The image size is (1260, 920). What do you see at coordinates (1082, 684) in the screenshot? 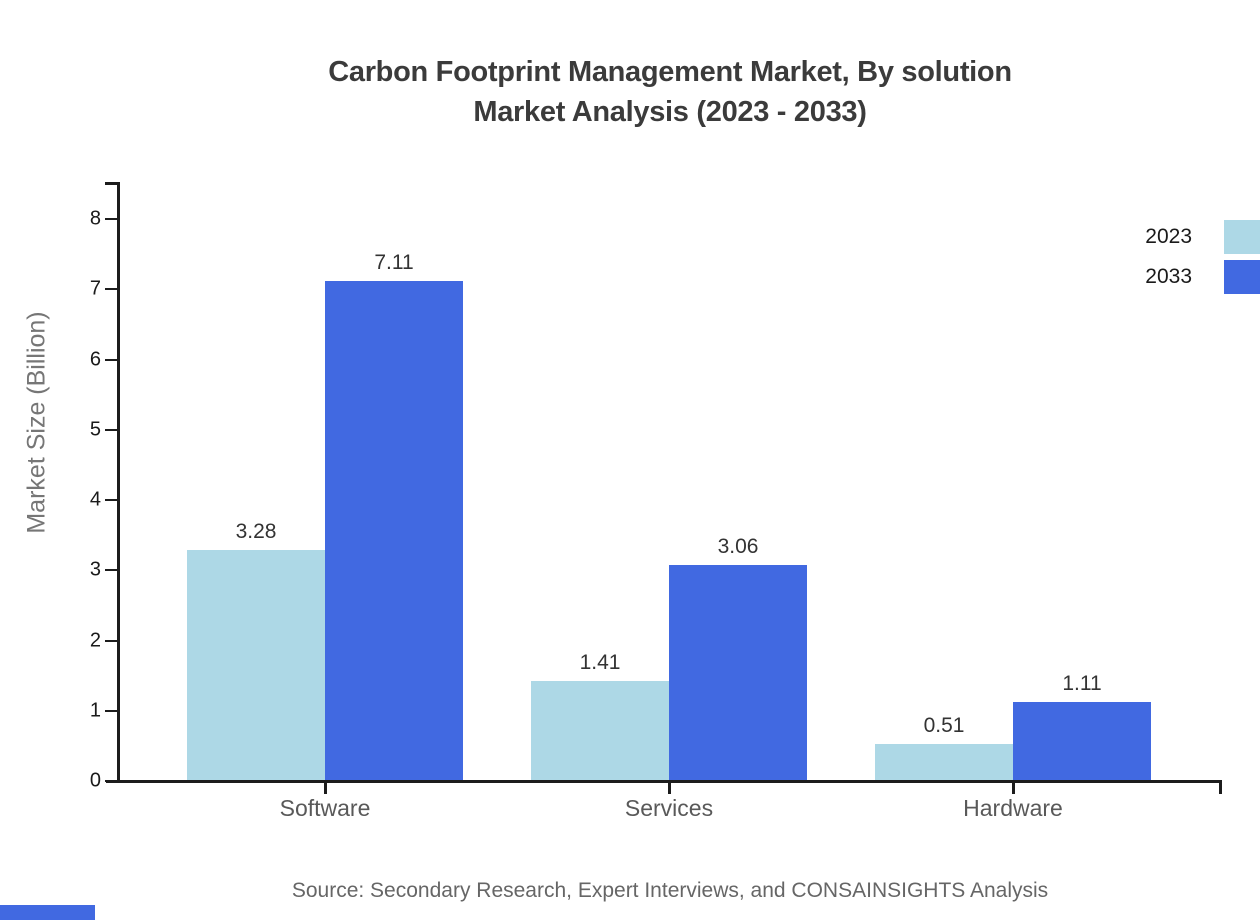
I see `bar-value-label: 1.11` at bounding box center [1082, 684].